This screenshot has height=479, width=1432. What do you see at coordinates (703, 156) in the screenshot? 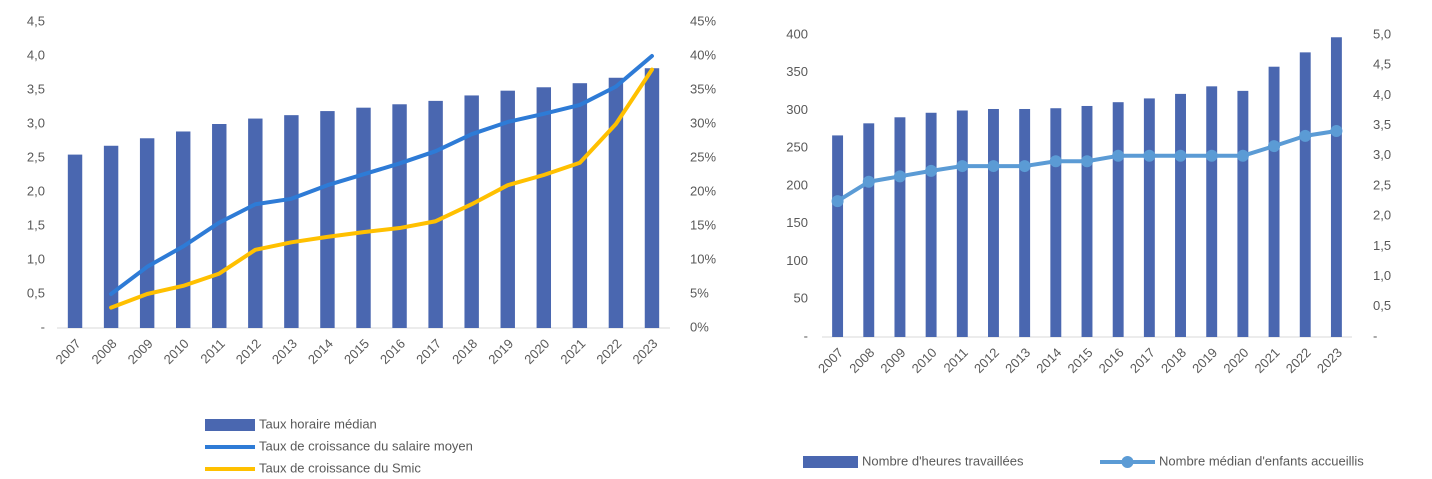
I see `y-tick-label: 25%` at bounding box center [703, 156].